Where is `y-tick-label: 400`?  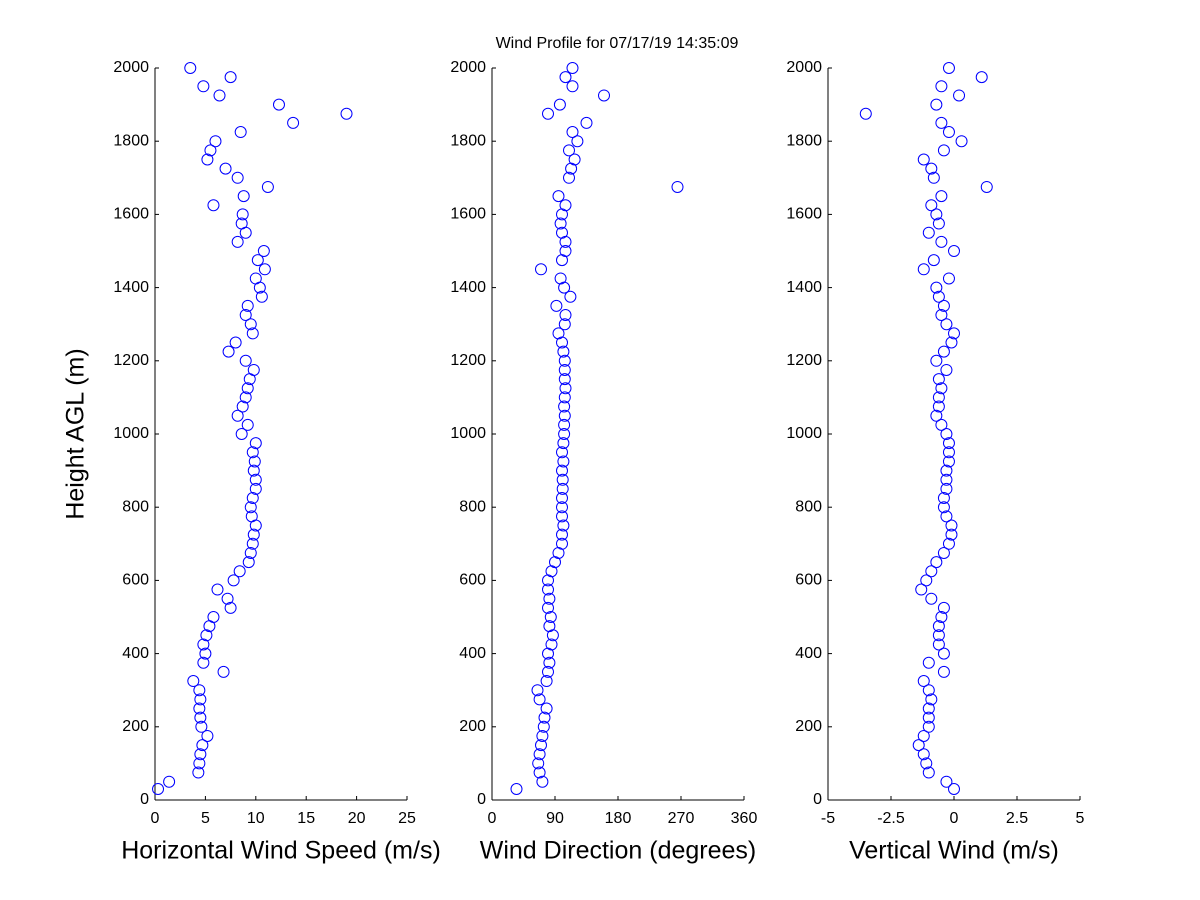
y-tick-label: 400 is located at coordinates (808, 653).